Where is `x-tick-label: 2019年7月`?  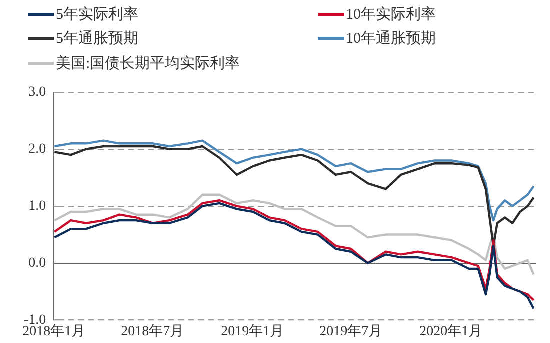
x-tick-label: 2019年7月 is located at coordinates (351, 331).